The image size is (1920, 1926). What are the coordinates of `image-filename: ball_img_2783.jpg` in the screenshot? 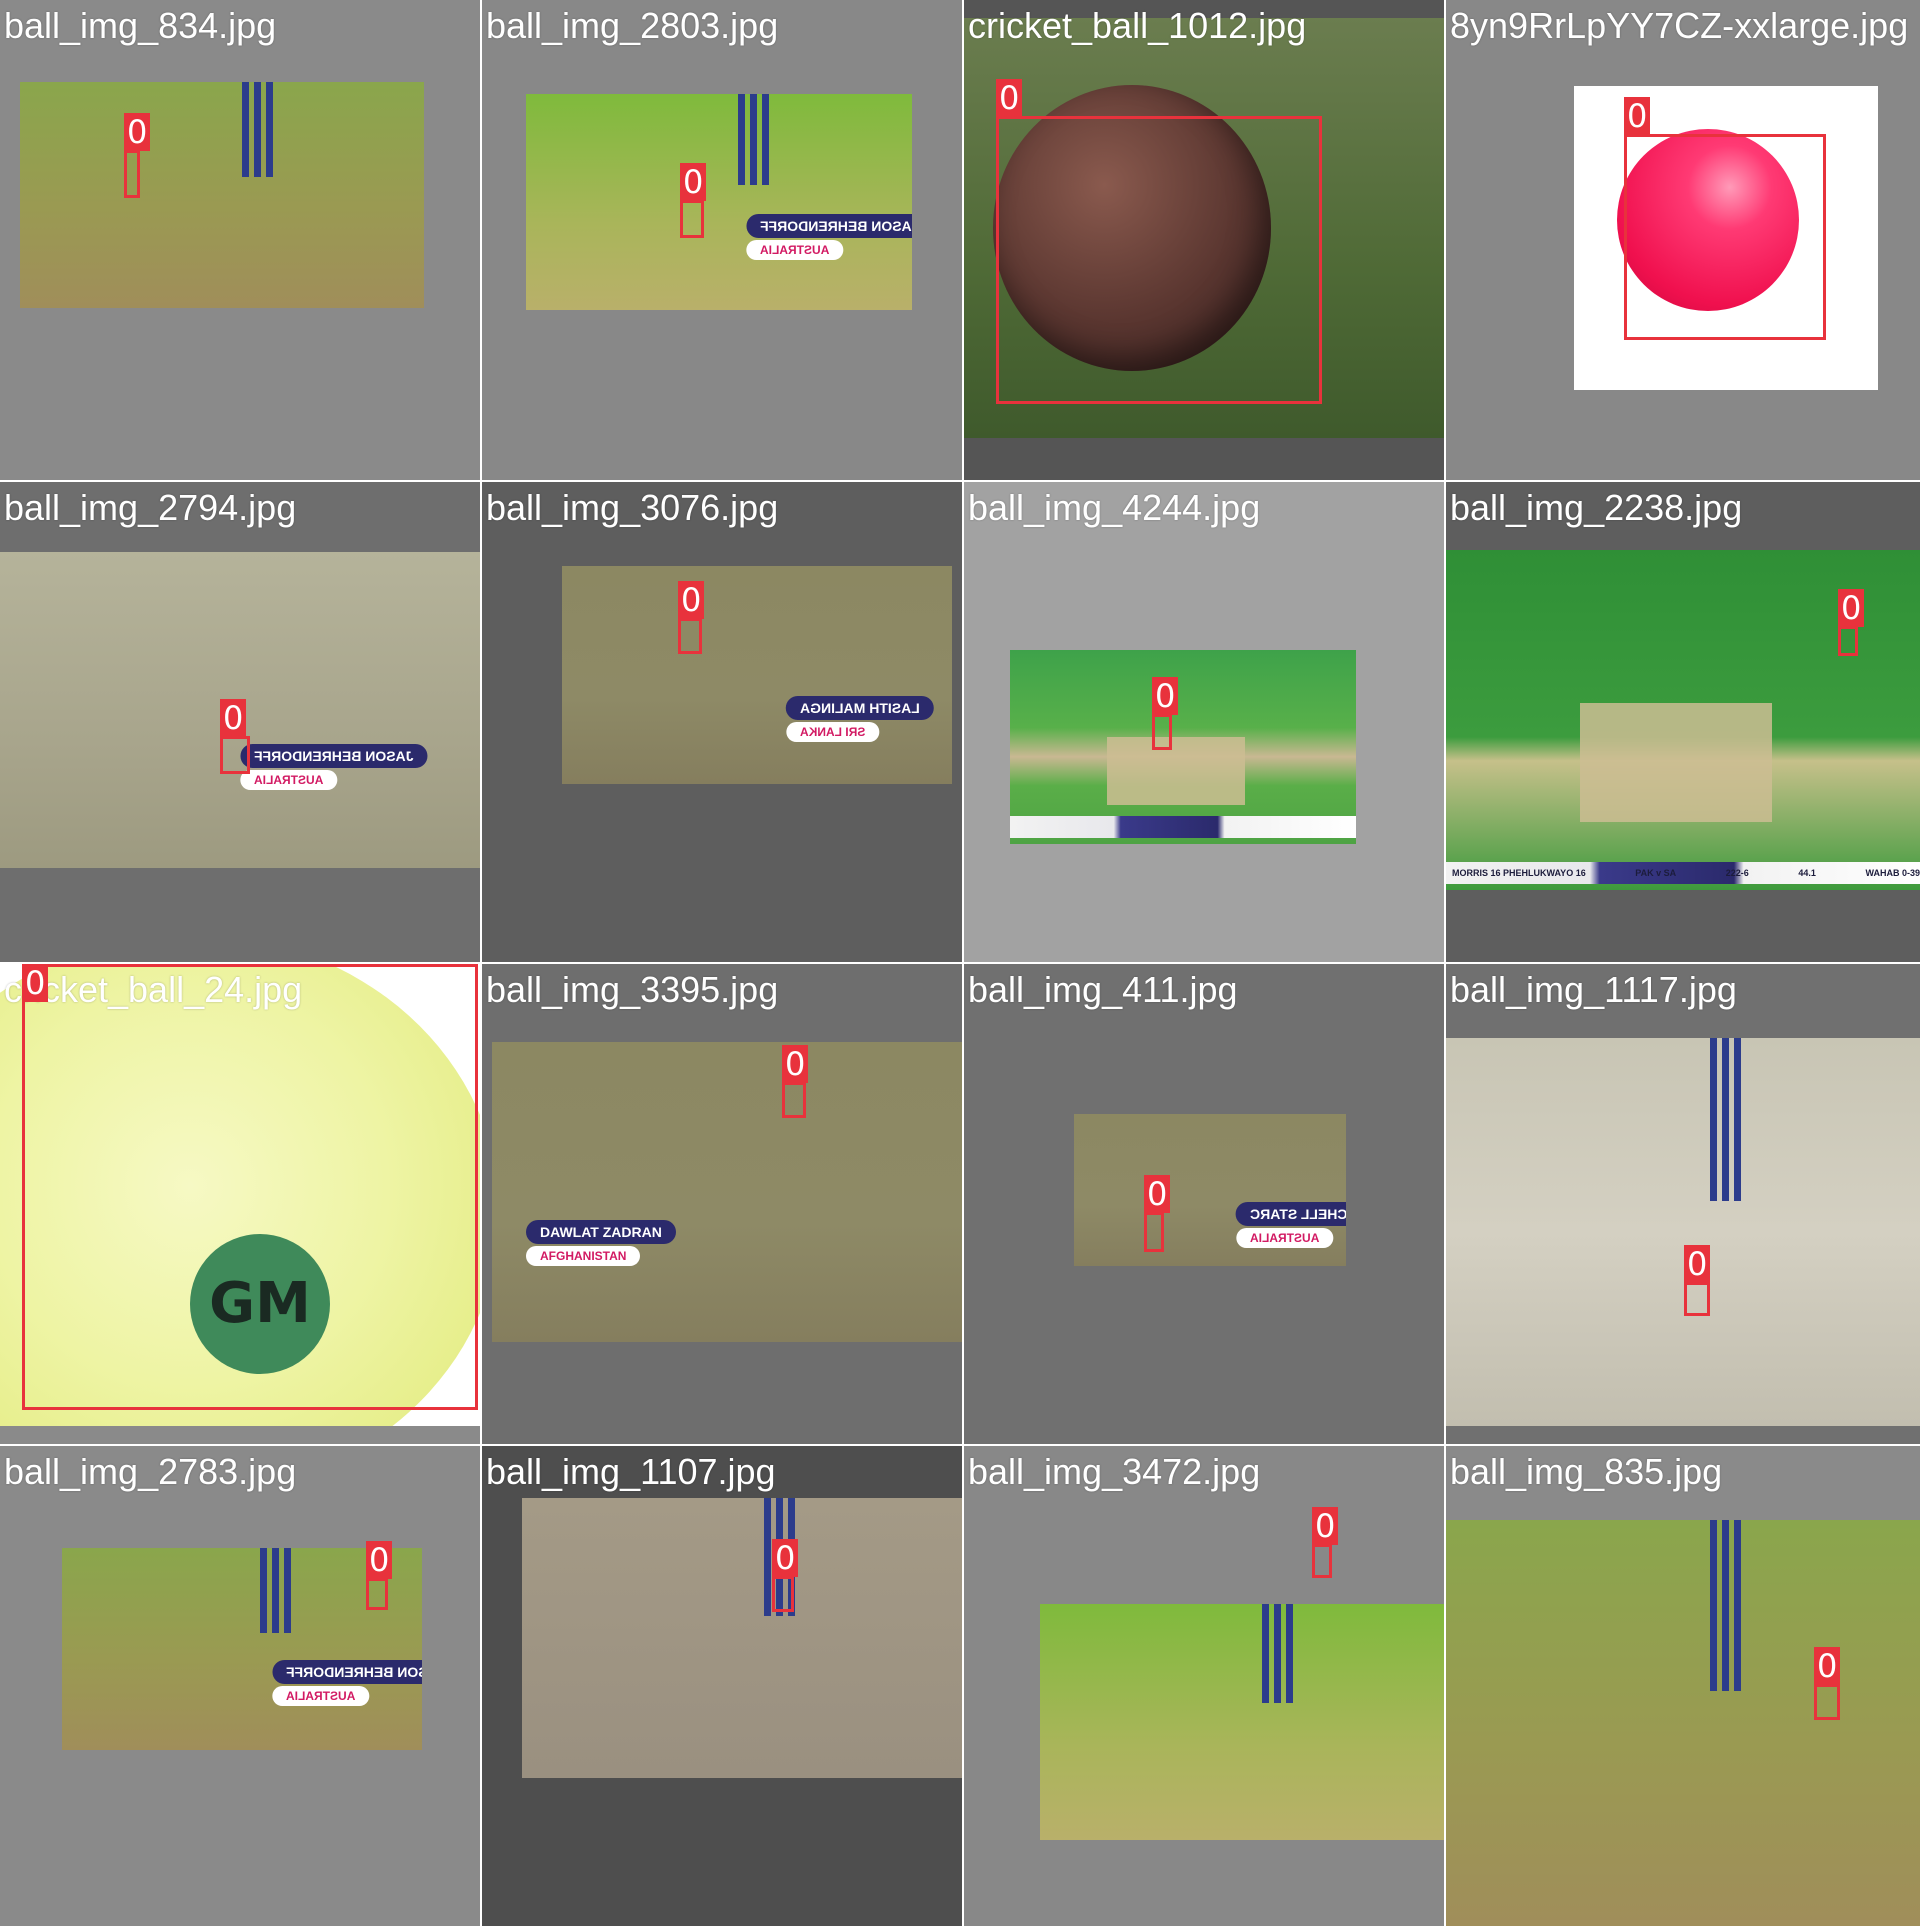 It's located at (150, 1471).